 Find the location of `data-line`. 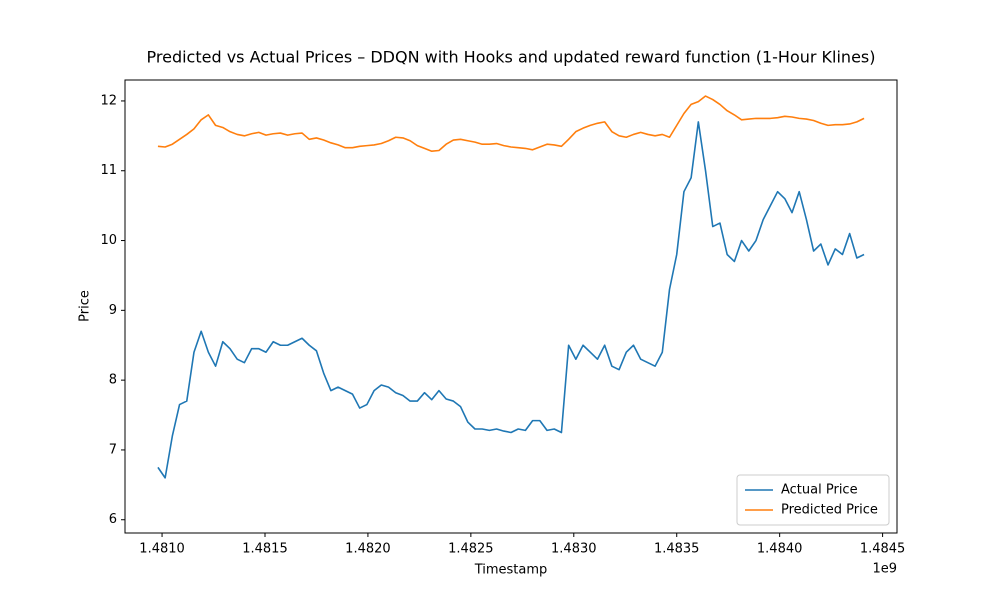

data-line is located at coordinates (511, 123).